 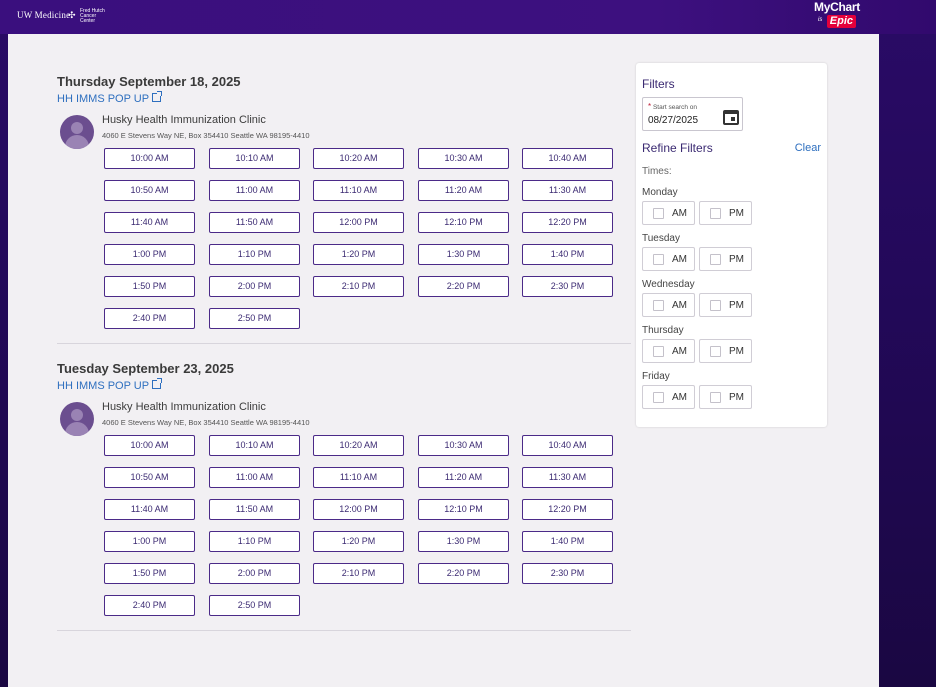 I want to click on tuesday-pm-checkbox: PM, so click(x=725, y=259).